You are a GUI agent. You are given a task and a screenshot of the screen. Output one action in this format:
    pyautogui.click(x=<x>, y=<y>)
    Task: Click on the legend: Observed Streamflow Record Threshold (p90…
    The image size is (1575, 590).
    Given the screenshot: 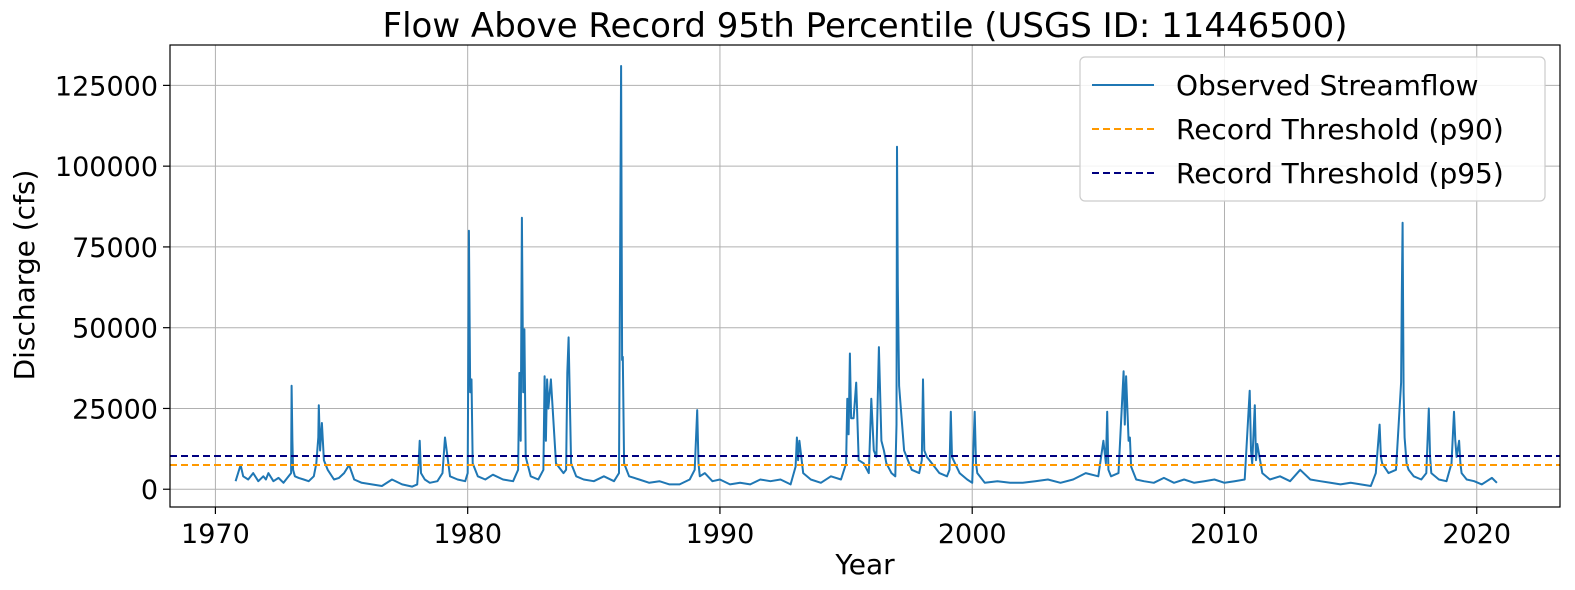 What is the action you would take?
    pyautogui.click(x=1312, y=129)
    